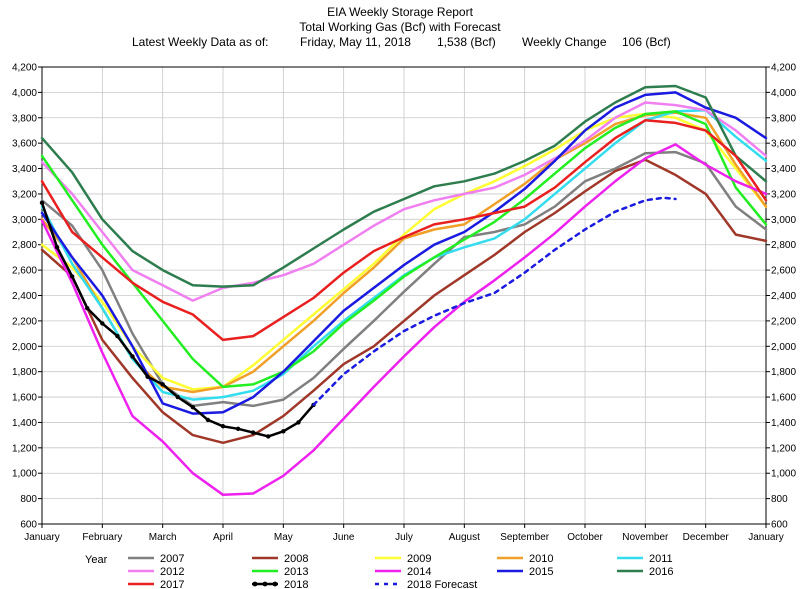  What do you see at coordinates (296, 559) in the screenshot?
I see `legend-label-2008: 2008` at bounding box center [296, 559].